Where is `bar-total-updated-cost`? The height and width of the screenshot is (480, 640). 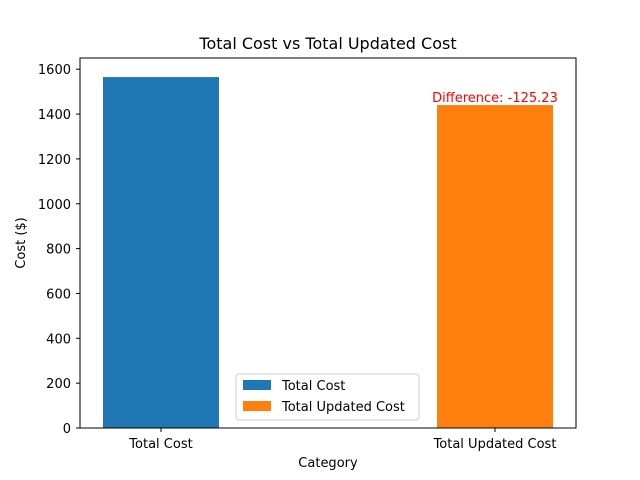
bar-total-updated-cost is located at coordinates (495, 266).